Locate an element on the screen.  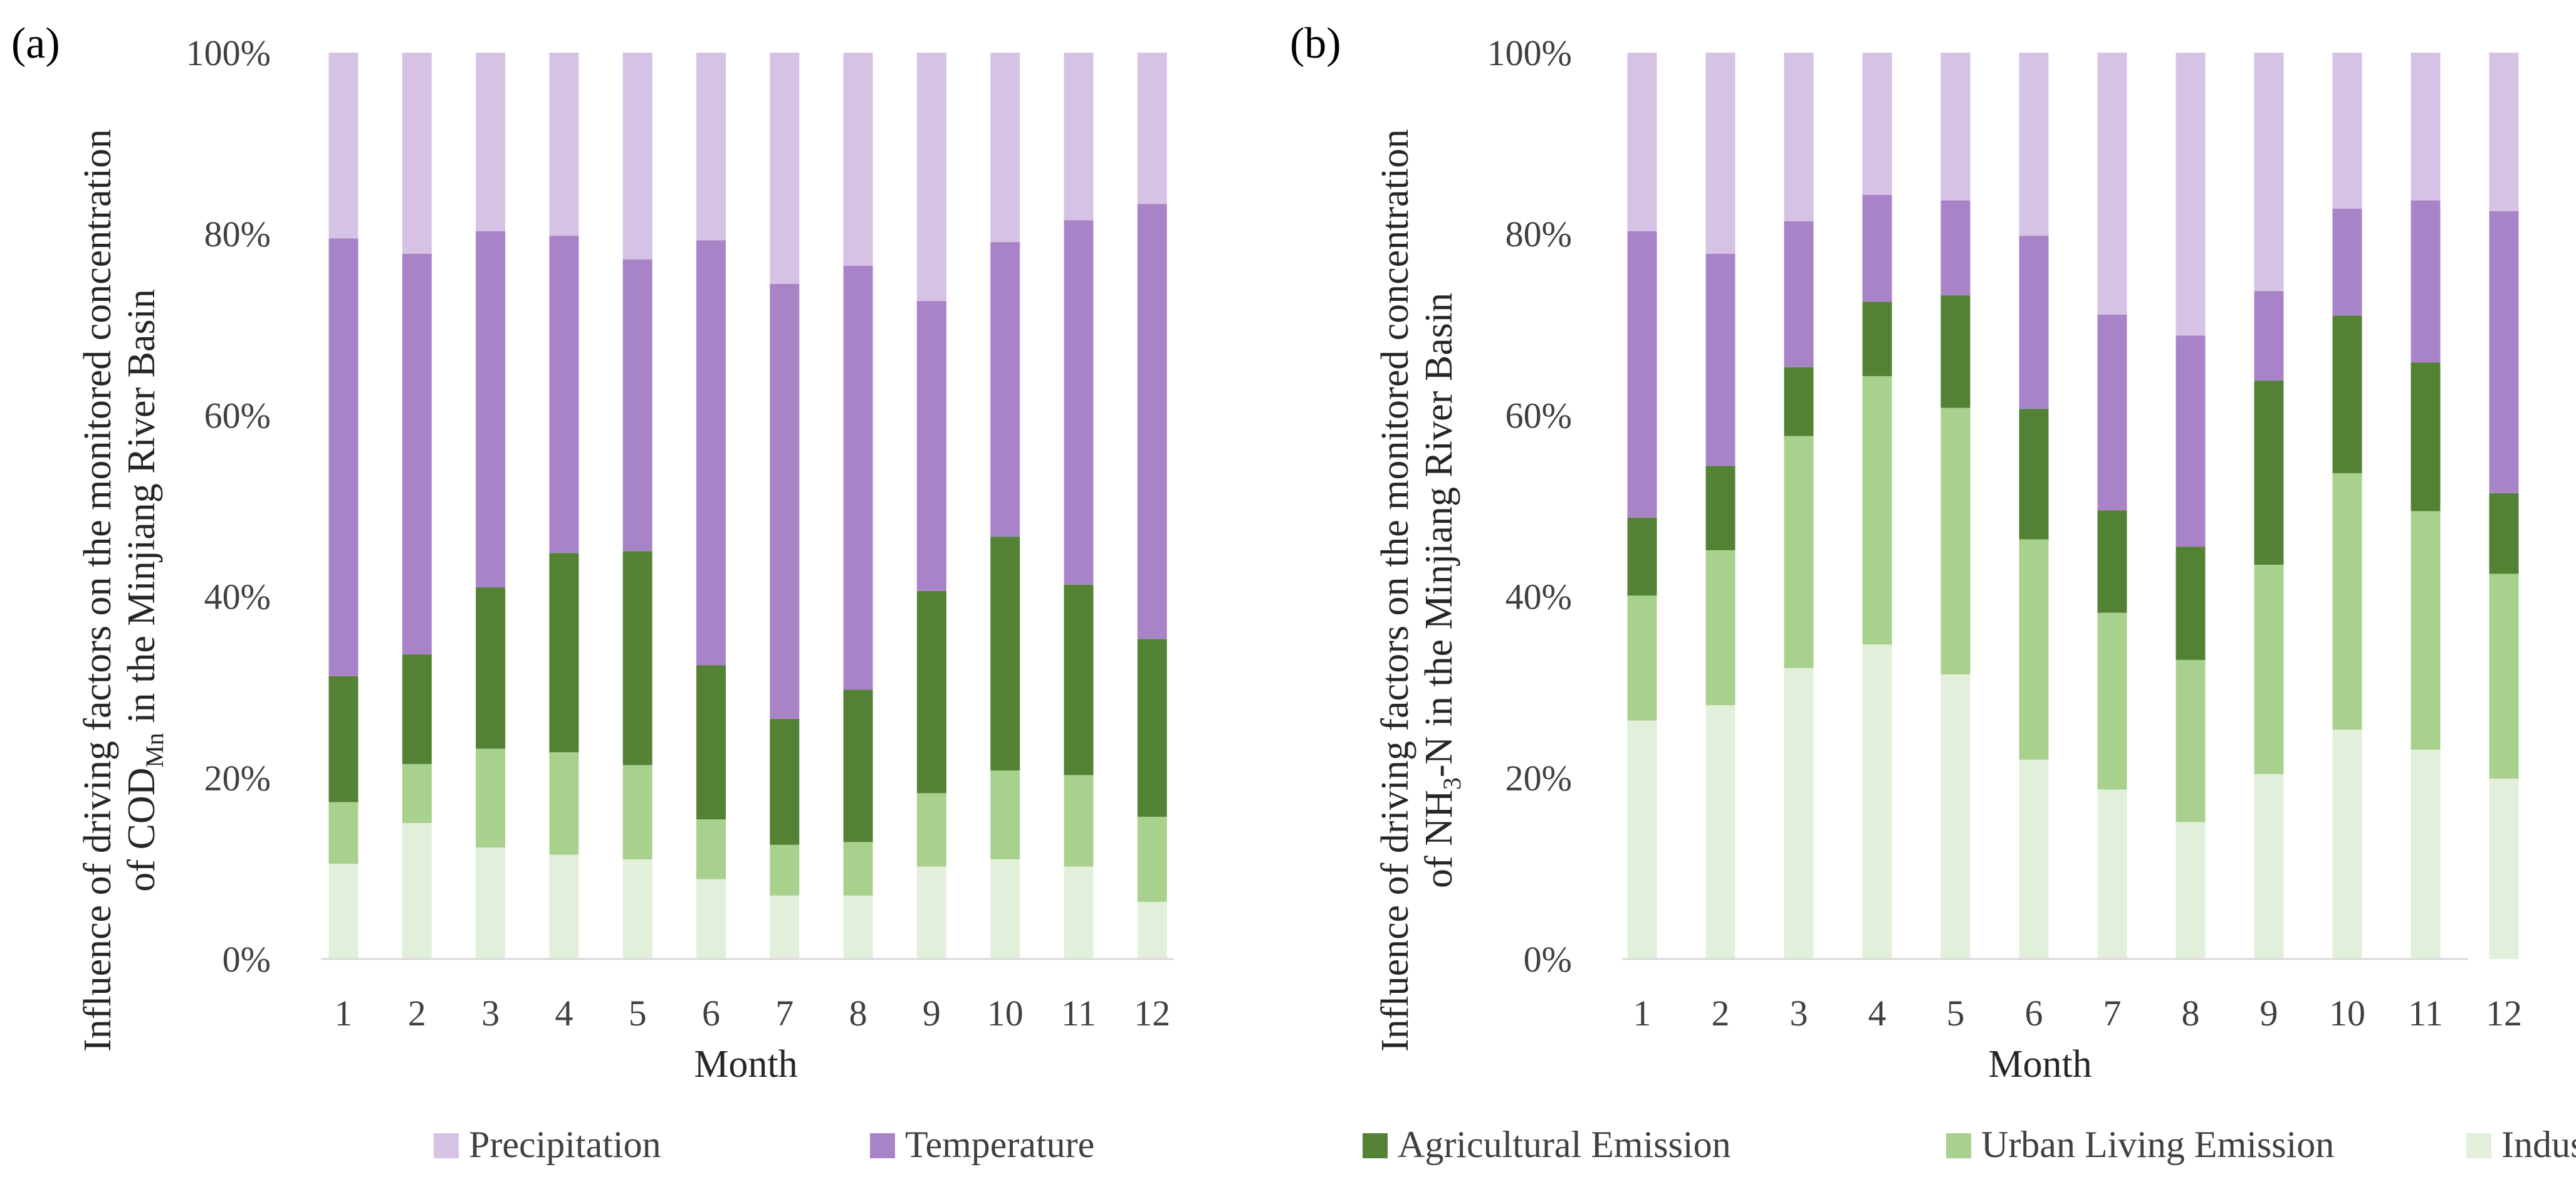
legend-swatch-temperature is located at coordinates (882, 1145).